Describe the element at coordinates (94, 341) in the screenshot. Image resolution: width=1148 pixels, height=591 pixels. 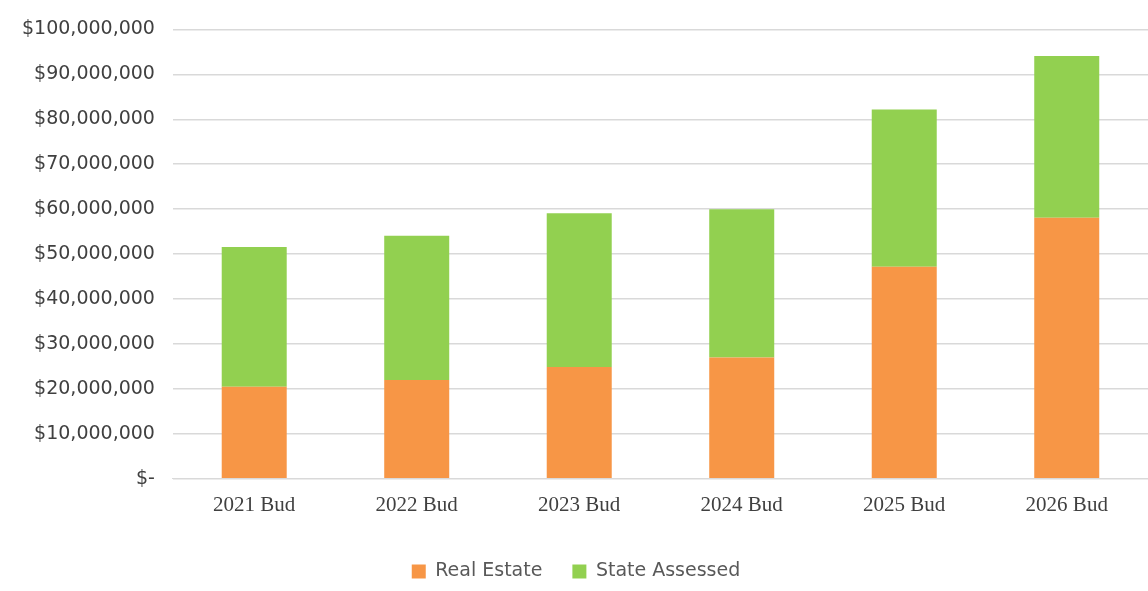
I see `y-tick-label: $30,000,000` at that location.